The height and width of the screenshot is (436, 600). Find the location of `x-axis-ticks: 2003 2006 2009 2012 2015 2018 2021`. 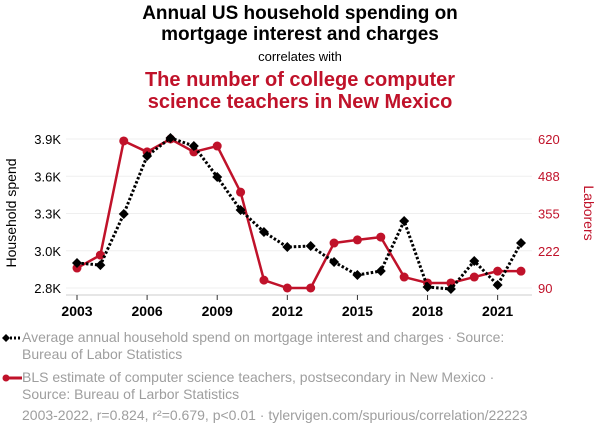

x-axis-ticks: 2003 2006 2009 2012 2015 2018 2021 is located at coordinates (287, 307).